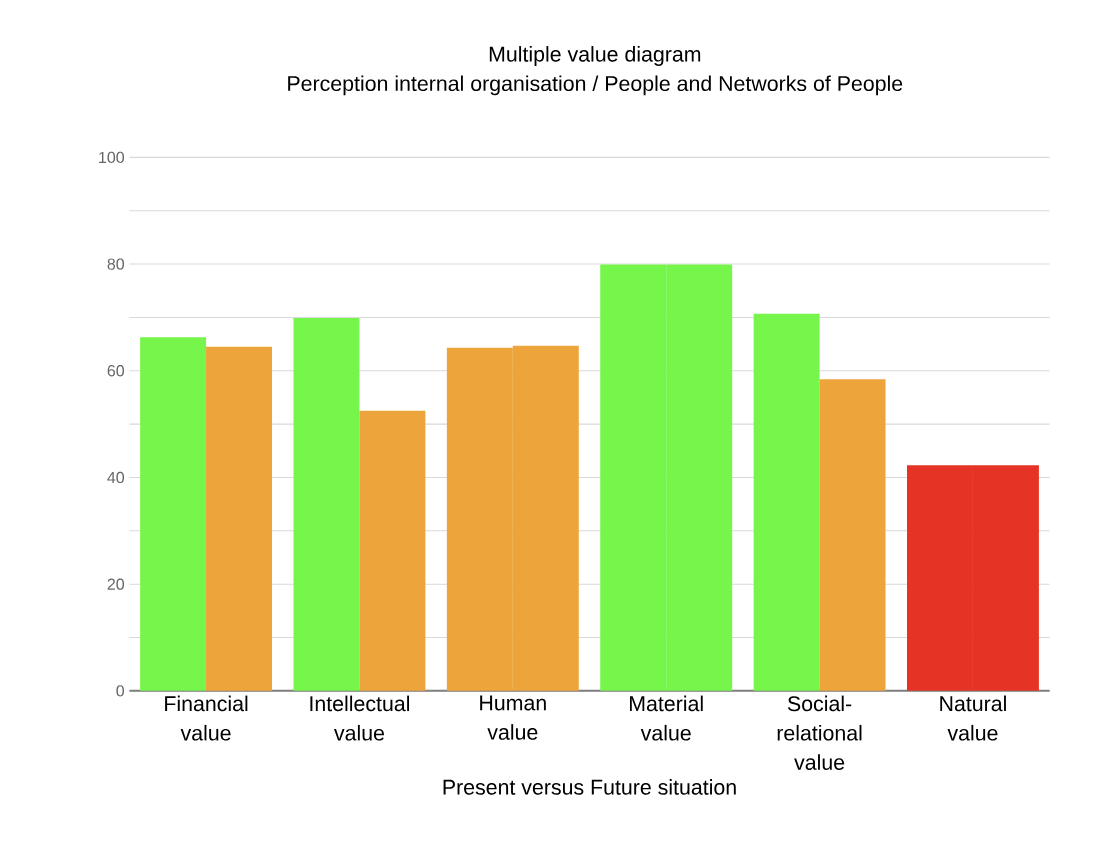 This screenshot has height=858, width=1111. I want to click on y-tick-label: 20, so click(116, 584).